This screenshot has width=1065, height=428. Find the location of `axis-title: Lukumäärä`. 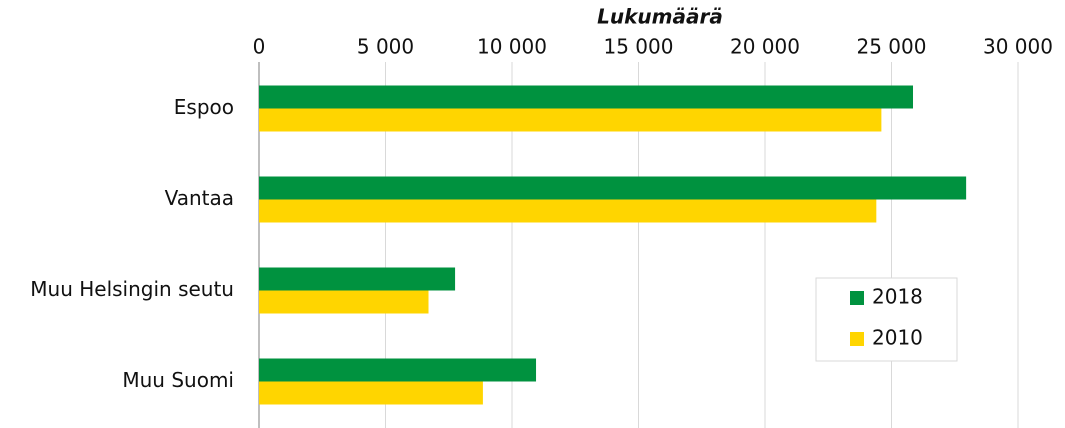

axis-title: Lukumäärä is located at coordinates (660, 17).